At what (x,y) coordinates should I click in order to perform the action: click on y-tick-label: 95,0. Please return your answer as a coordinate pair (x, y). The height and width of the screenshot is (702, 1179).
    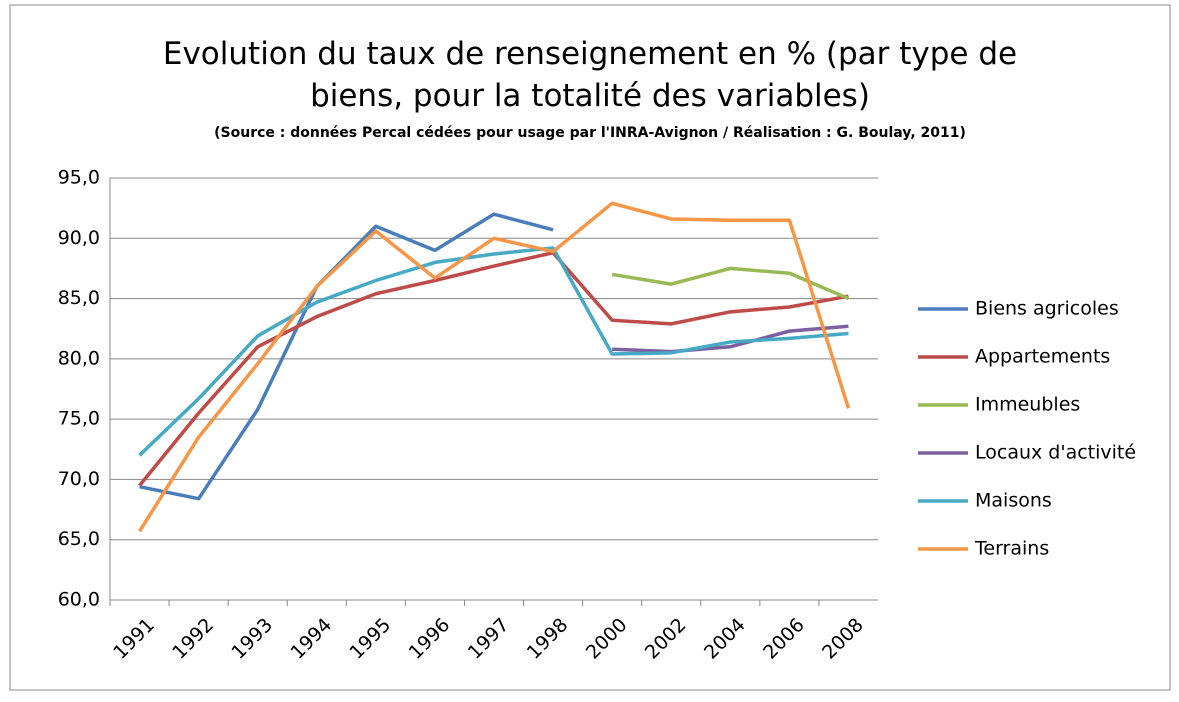
    Looking at the image, I should click on (79, 178).